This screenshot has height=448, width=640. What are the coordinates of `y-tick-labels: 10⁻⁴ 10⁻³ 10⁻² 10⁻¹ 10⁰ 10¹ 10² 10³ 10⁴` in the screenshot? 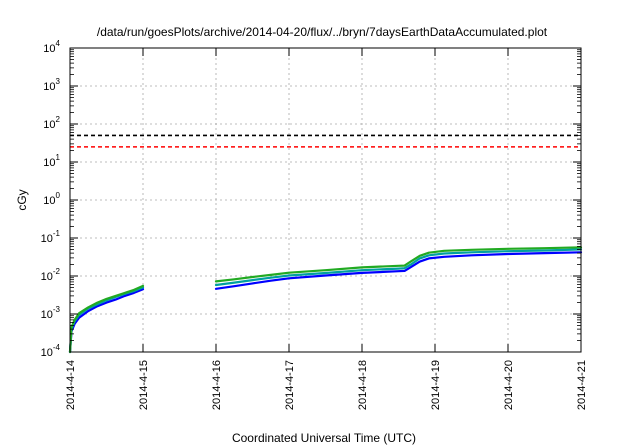 It's located at (51, 199).